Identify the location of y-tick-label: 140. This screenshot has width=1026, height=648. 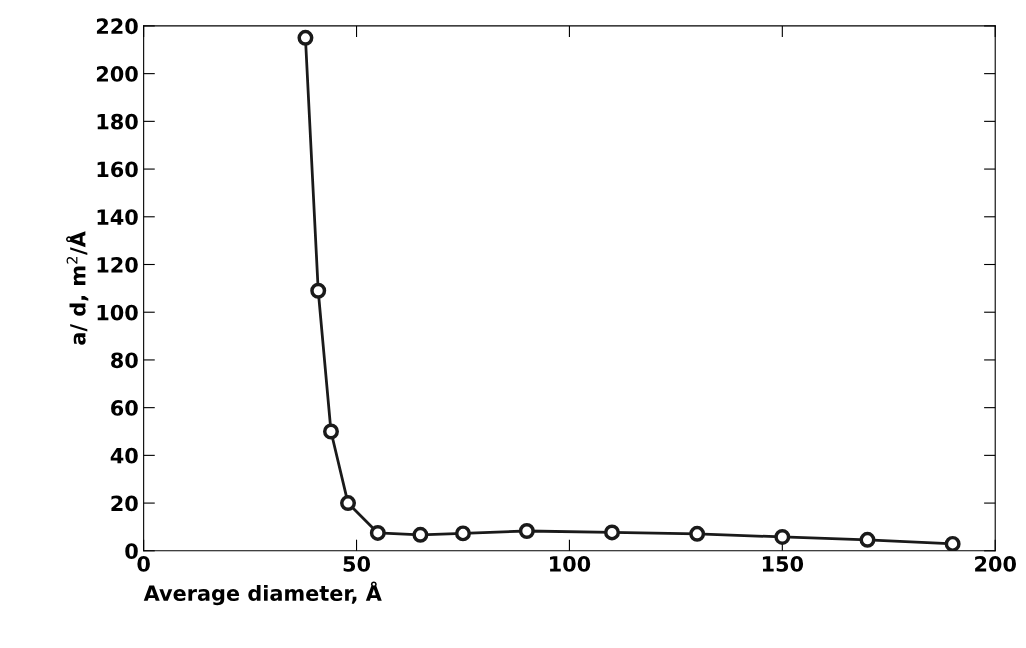
(117, 217).